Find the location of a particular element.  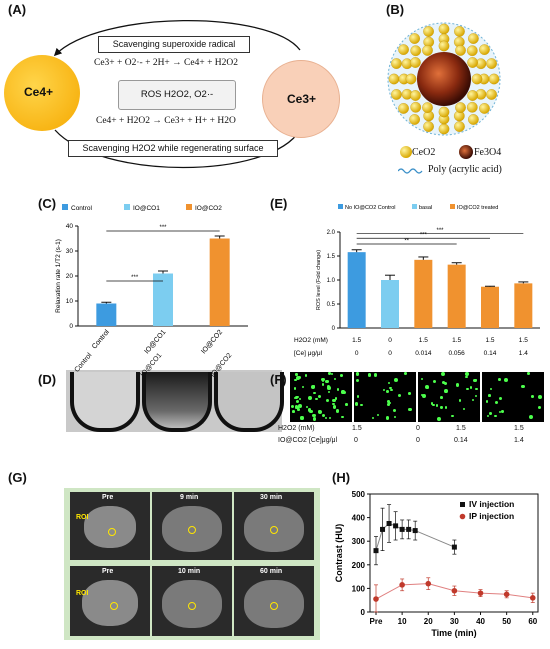

legend-label: IO@CO2 is located at coordinates (208, 208).